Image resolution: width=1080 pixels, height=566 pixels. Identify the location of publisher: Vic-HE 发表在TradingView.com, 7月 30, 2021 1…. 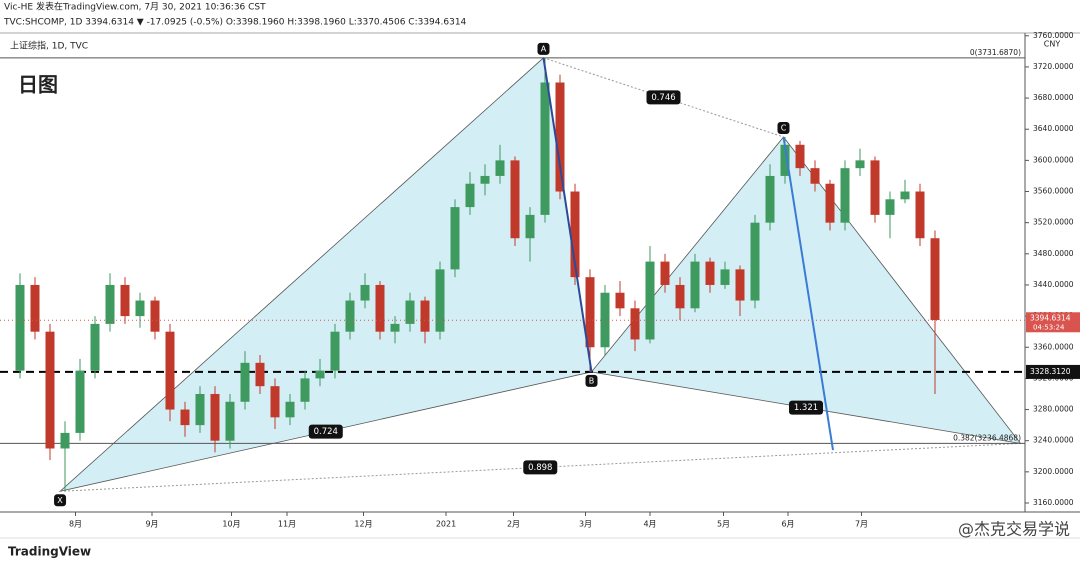
(135, 7).